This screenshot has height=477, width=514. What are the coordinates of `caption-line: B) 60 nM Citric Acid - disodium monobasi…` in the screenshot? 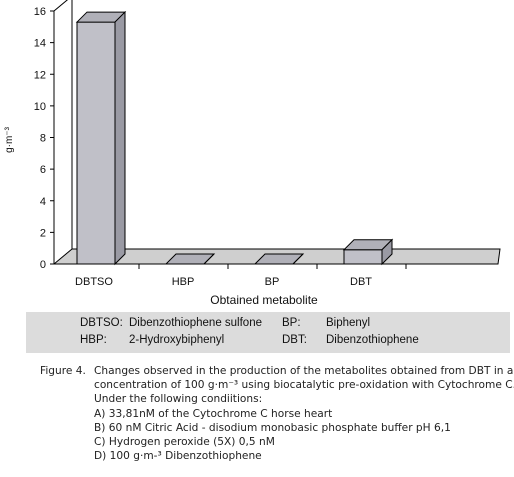 It's located at (272, 427).